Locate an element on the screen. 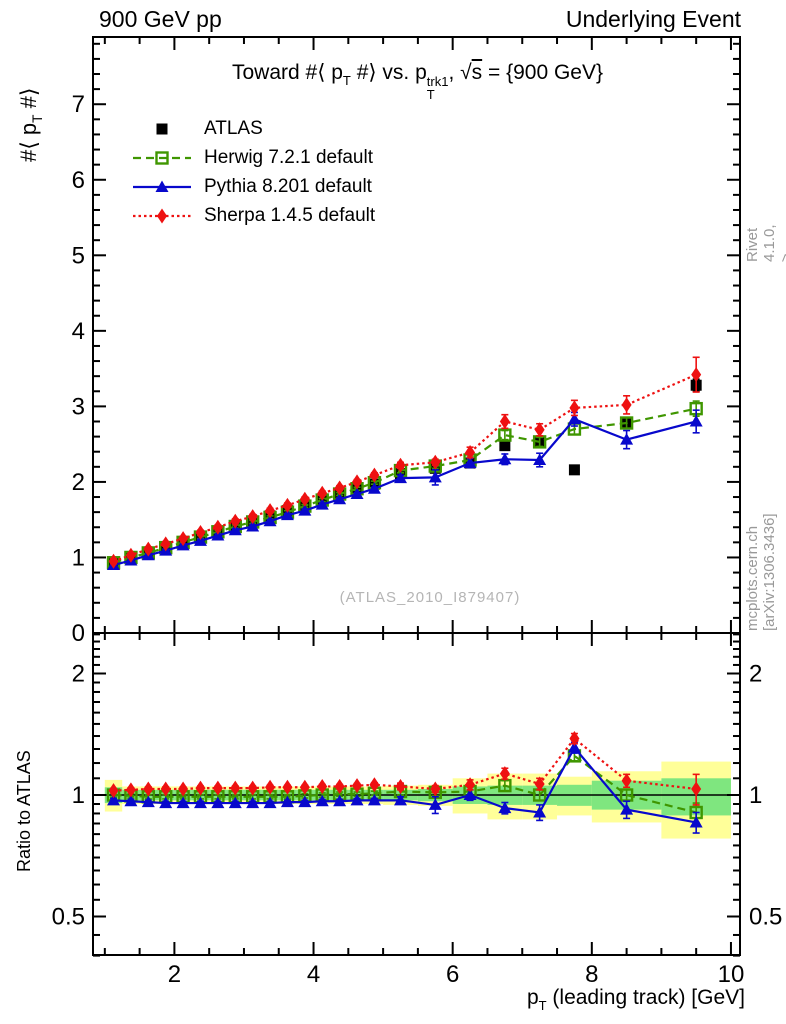 This screenshot has height=1024, width=786. svg-text: 5 is located at coordinates (78, 255).